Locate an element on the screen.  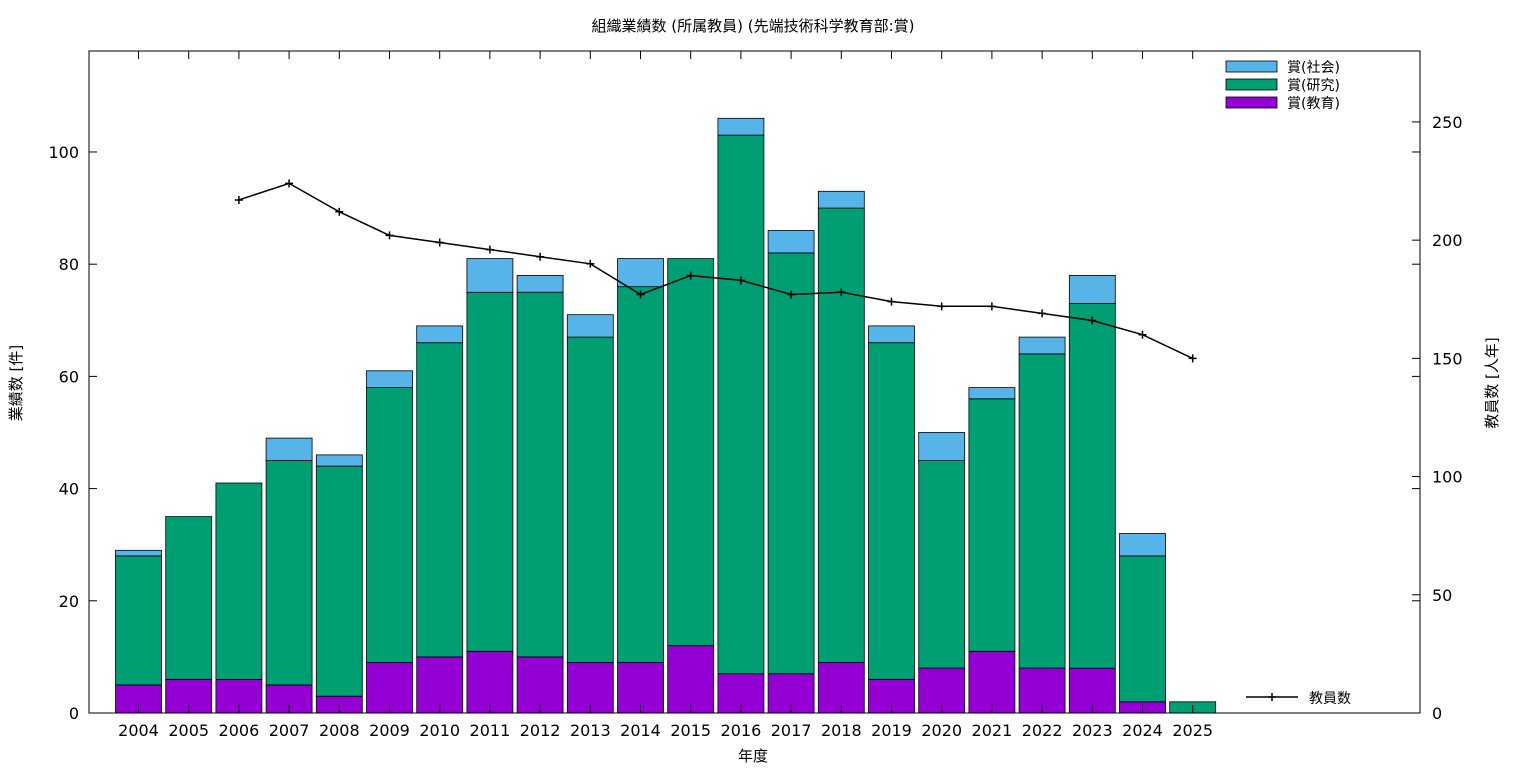
line-point-2022 is located at coordinates (1042, 313).